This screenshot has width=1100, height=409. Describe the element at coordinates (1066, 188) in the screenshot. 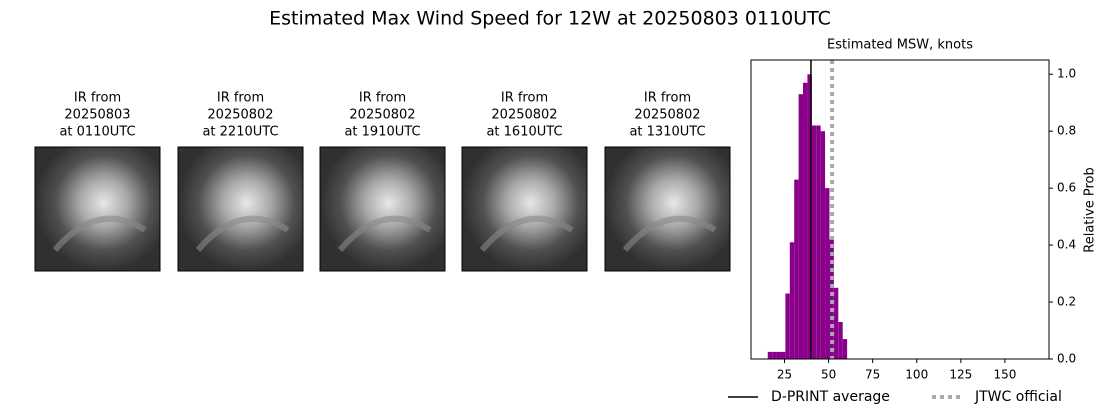

I see `y-tick-label: 0.6` at that location.